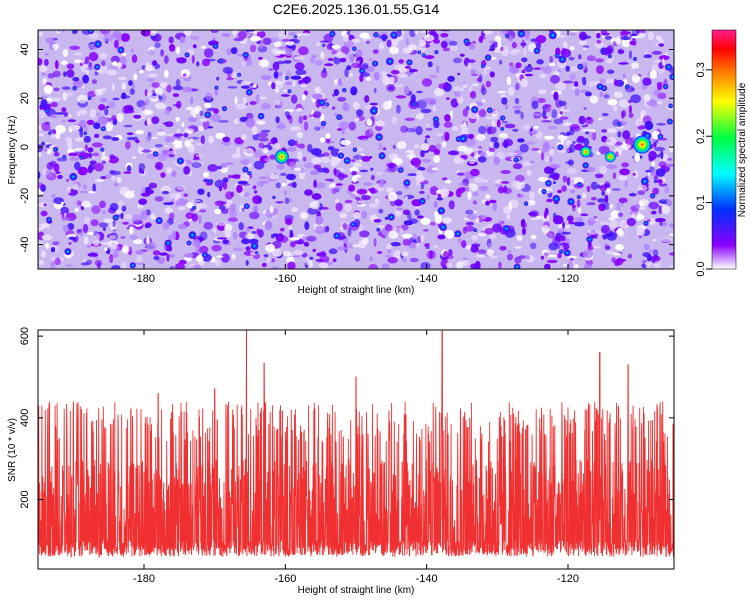  I want to click on snr-x-tick-label: -160, so click(285, 579).